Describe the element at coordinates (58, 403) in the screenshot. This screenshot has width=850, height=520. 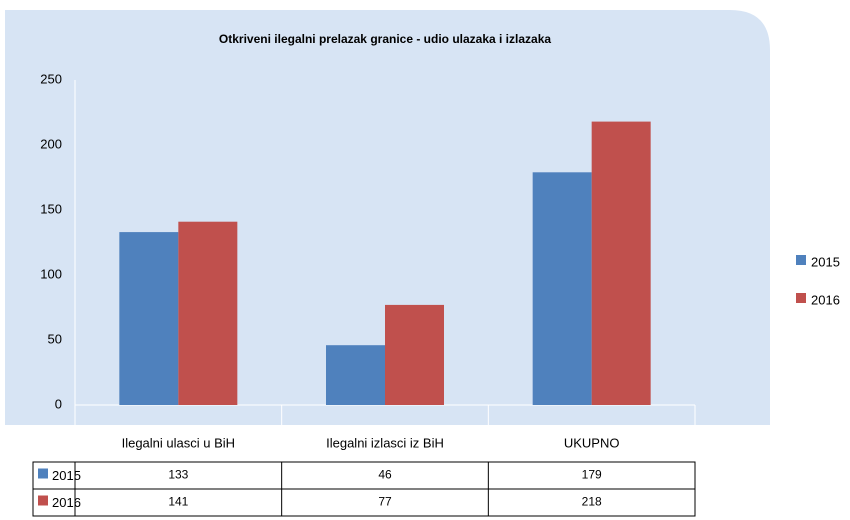
I see `y-tick-label: 0` at that location.